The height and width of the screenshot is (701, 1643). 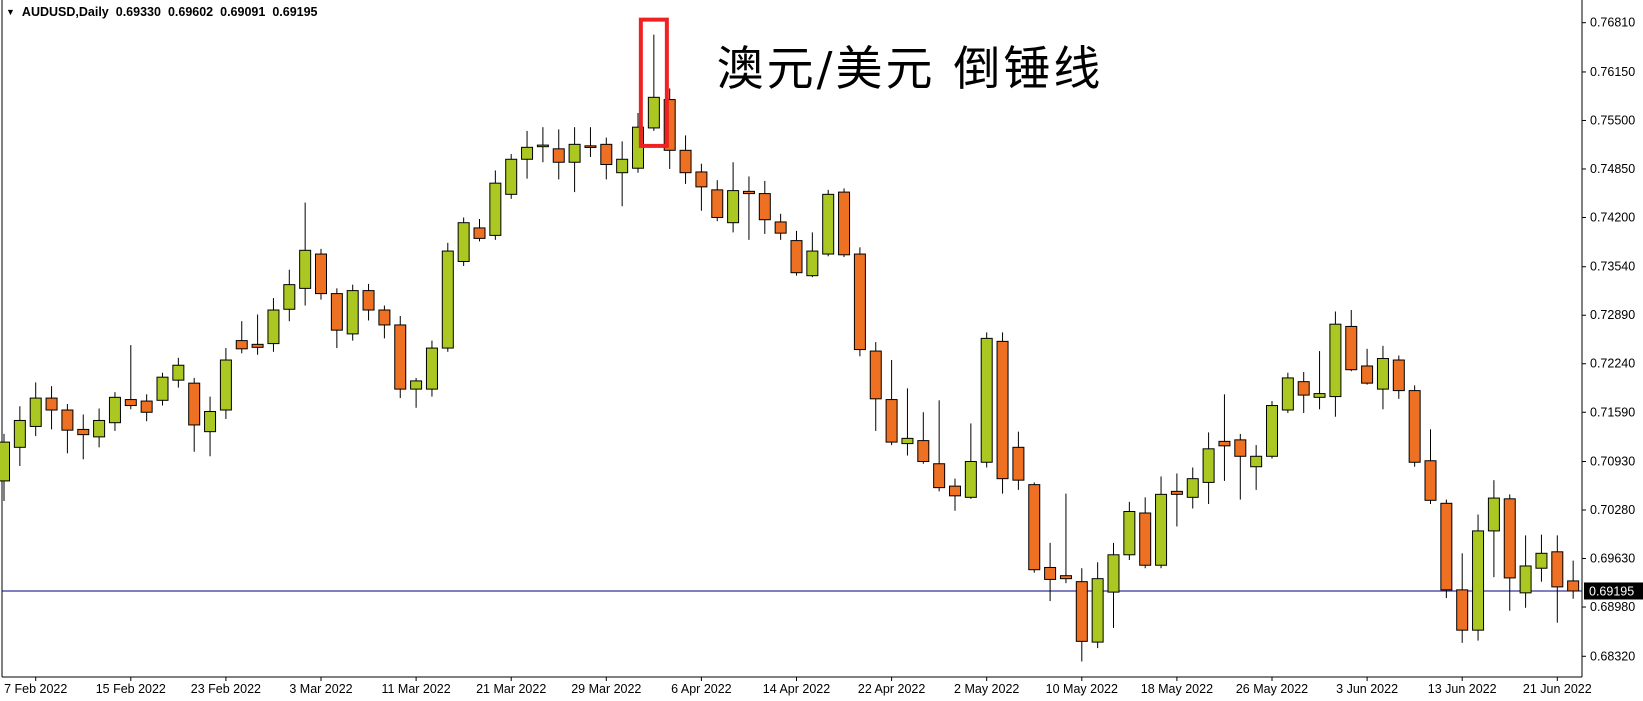 I want to click on y-axis-label: 0.72240, so click(x=1612, y=364).